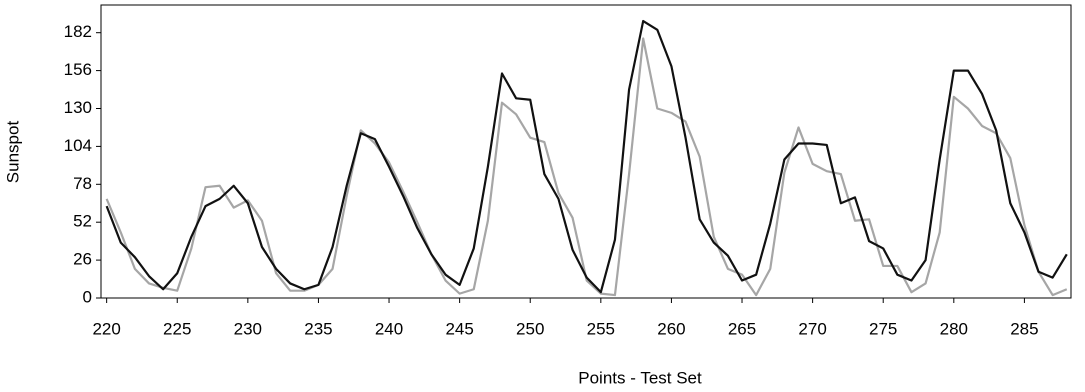 This screenshot has width=1085, height=392. Describe the element at coordinates (318, 328) in the screenshot. I see `x-tick-label: 235` at that location.